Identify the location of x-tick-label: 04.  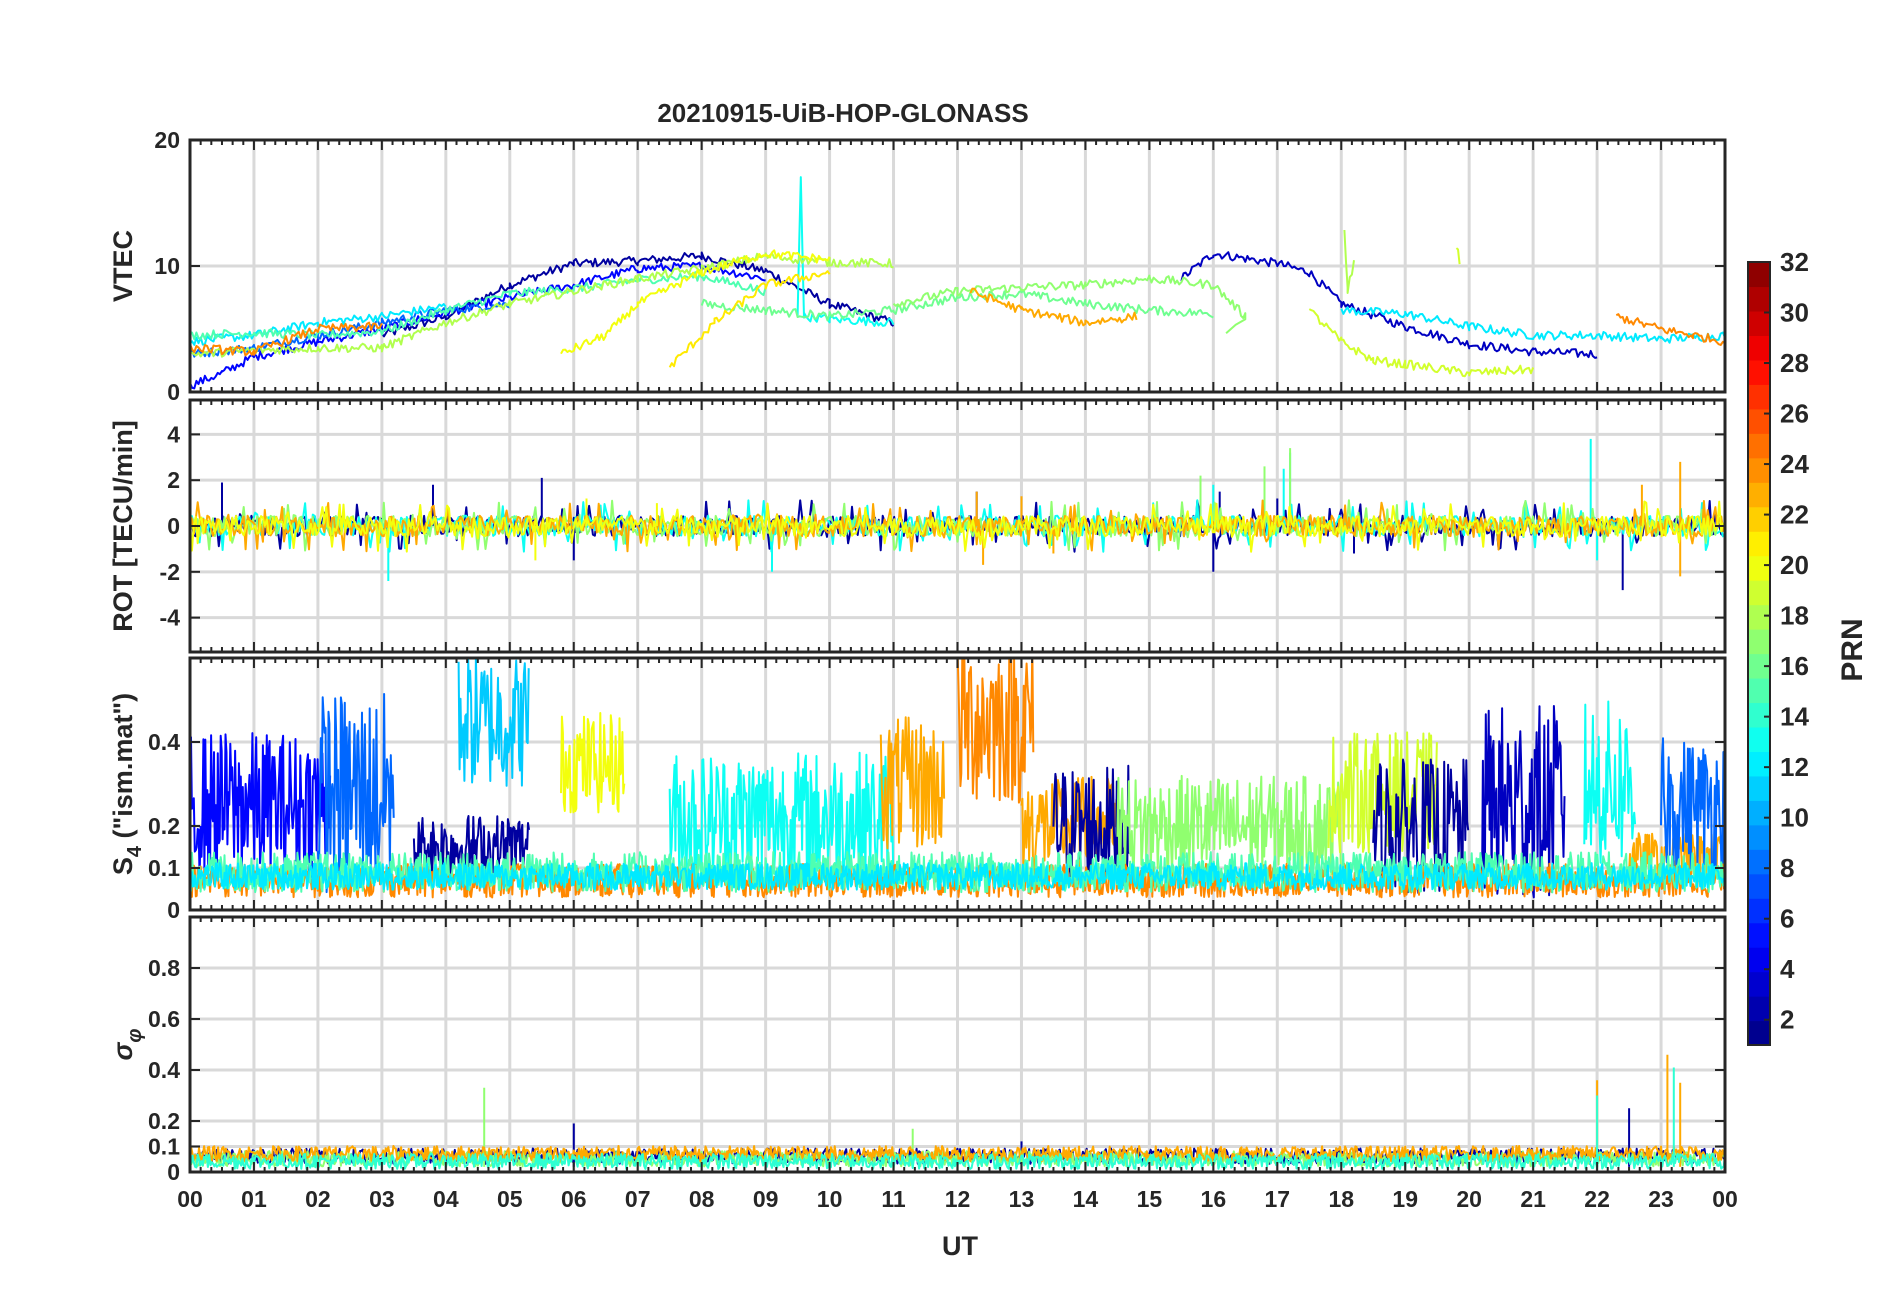
(446, 1199).